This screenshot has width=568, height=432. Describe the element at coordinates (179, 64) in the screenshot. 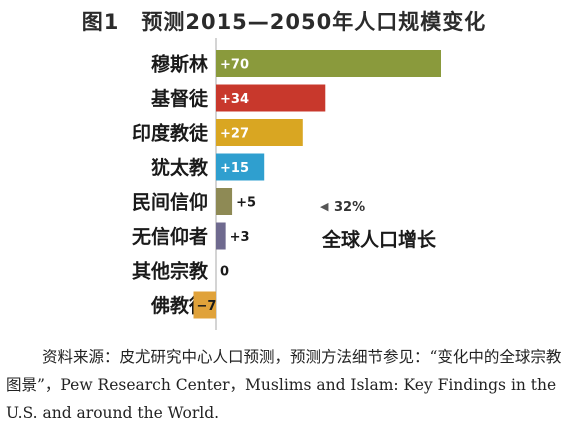

I see `category-label: 穆斯林` at that location.